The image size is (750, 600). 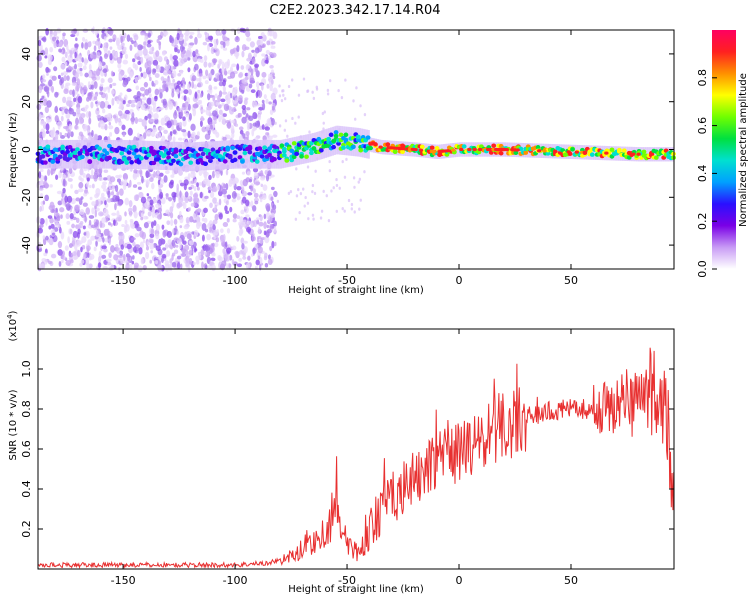 I want to click on band-peak-mark, so click(x=633, y=154).